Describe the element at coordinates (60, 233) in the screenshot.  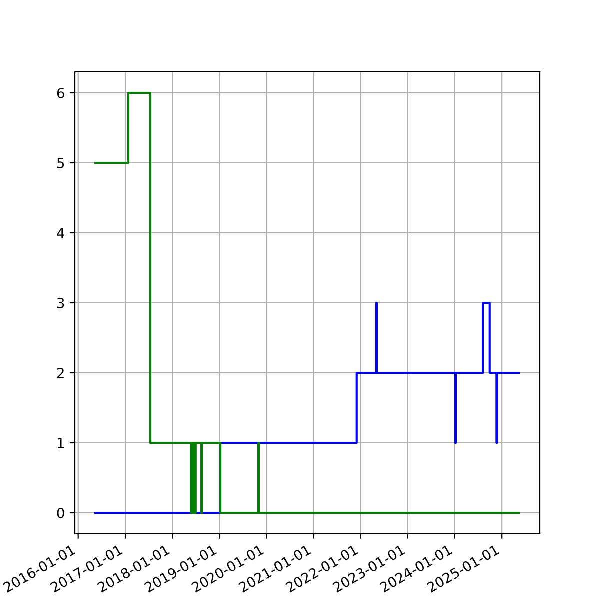
I see `y-tick-label: 4` at that location.